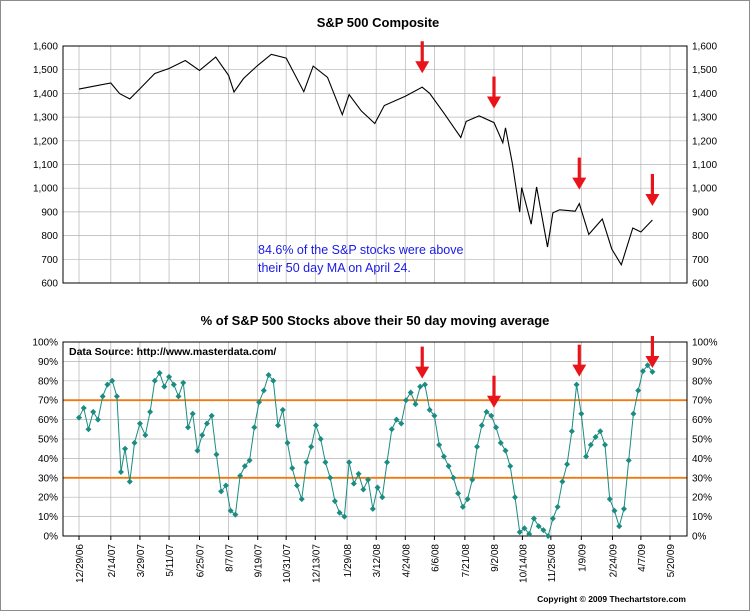 The height and width of the screenshot is (611, 750). What do you see at coordinates (48, 381) in the screenshot?
I see `bottom-y-tick-left: 80%` at bounding box center [48, 381].